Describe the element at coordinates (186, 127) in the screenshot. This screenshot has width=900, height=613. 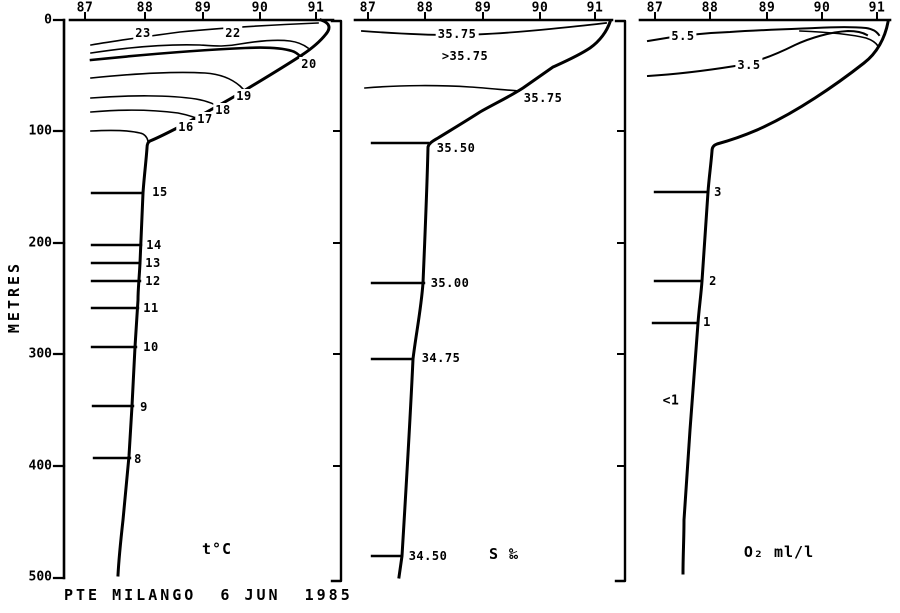
I see `temp-contour-label-16: 16` at that location.